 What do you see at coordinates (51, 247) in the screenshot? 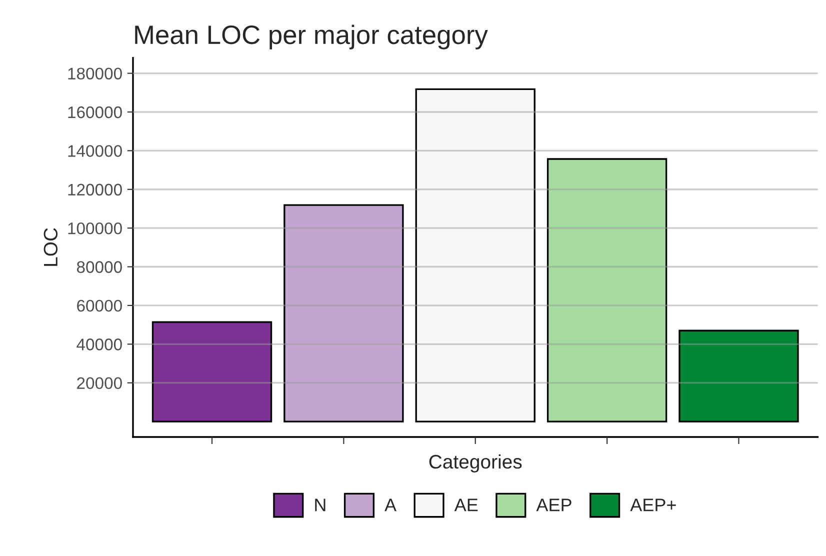
I see `y-axis-title: LOC` at bounding box center [51, 247].